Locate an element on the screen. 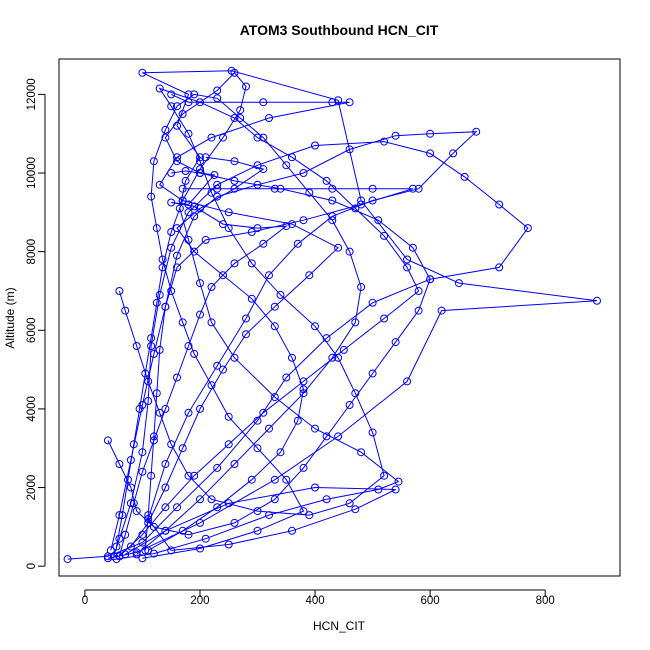 The height and width of the screenshot is (650, 650). y-axis-label: Altitude (m) is located at coordinates (10, 317).